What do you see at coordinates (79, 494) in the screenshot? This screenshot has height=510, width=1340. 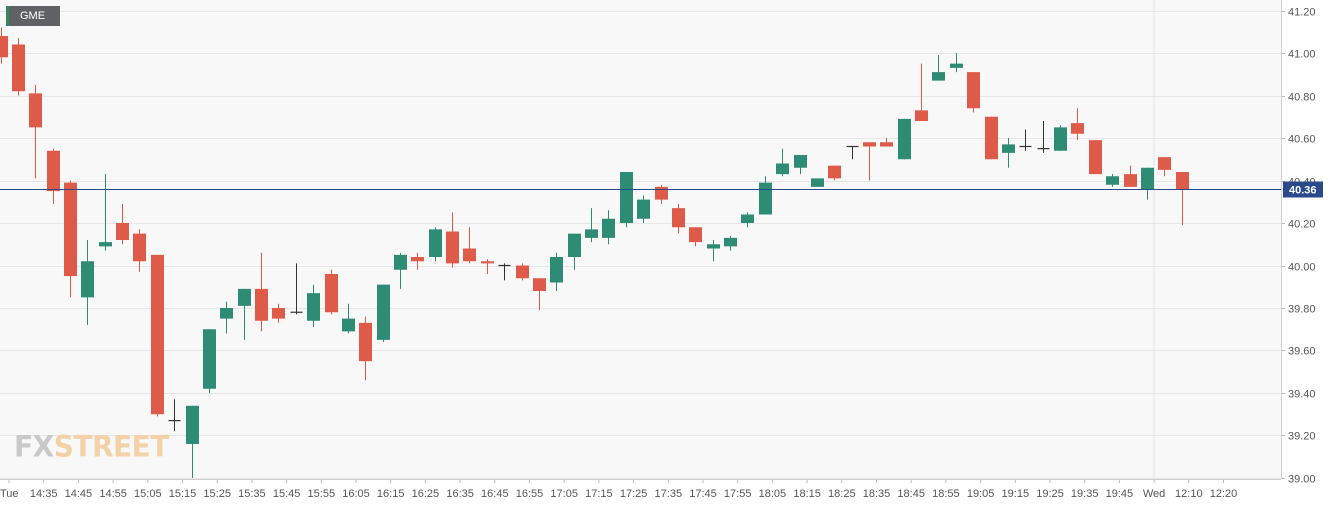 I see `x-tick-label: 14:45` at bounding box center [79, 494].